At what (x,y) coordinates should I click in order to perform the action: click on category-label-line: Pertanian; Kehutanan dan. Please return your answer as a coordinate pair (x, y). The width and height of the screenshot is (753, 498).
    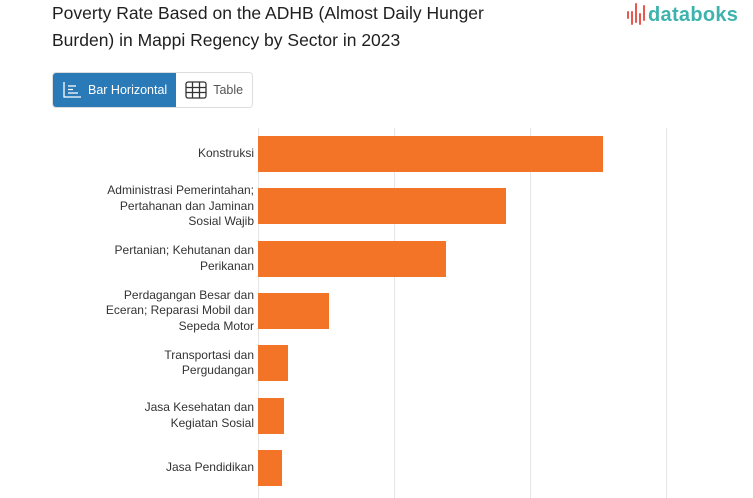
    Looking at the image, I should click on (184, 250).